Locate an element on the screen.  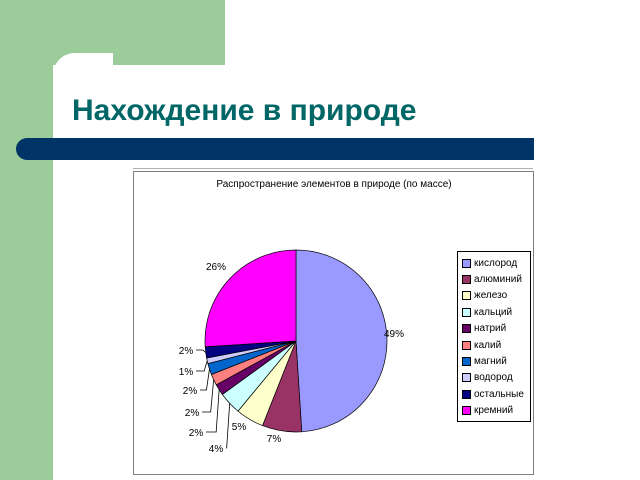
legend-label: алюминий is located at coordinates (498, 279).